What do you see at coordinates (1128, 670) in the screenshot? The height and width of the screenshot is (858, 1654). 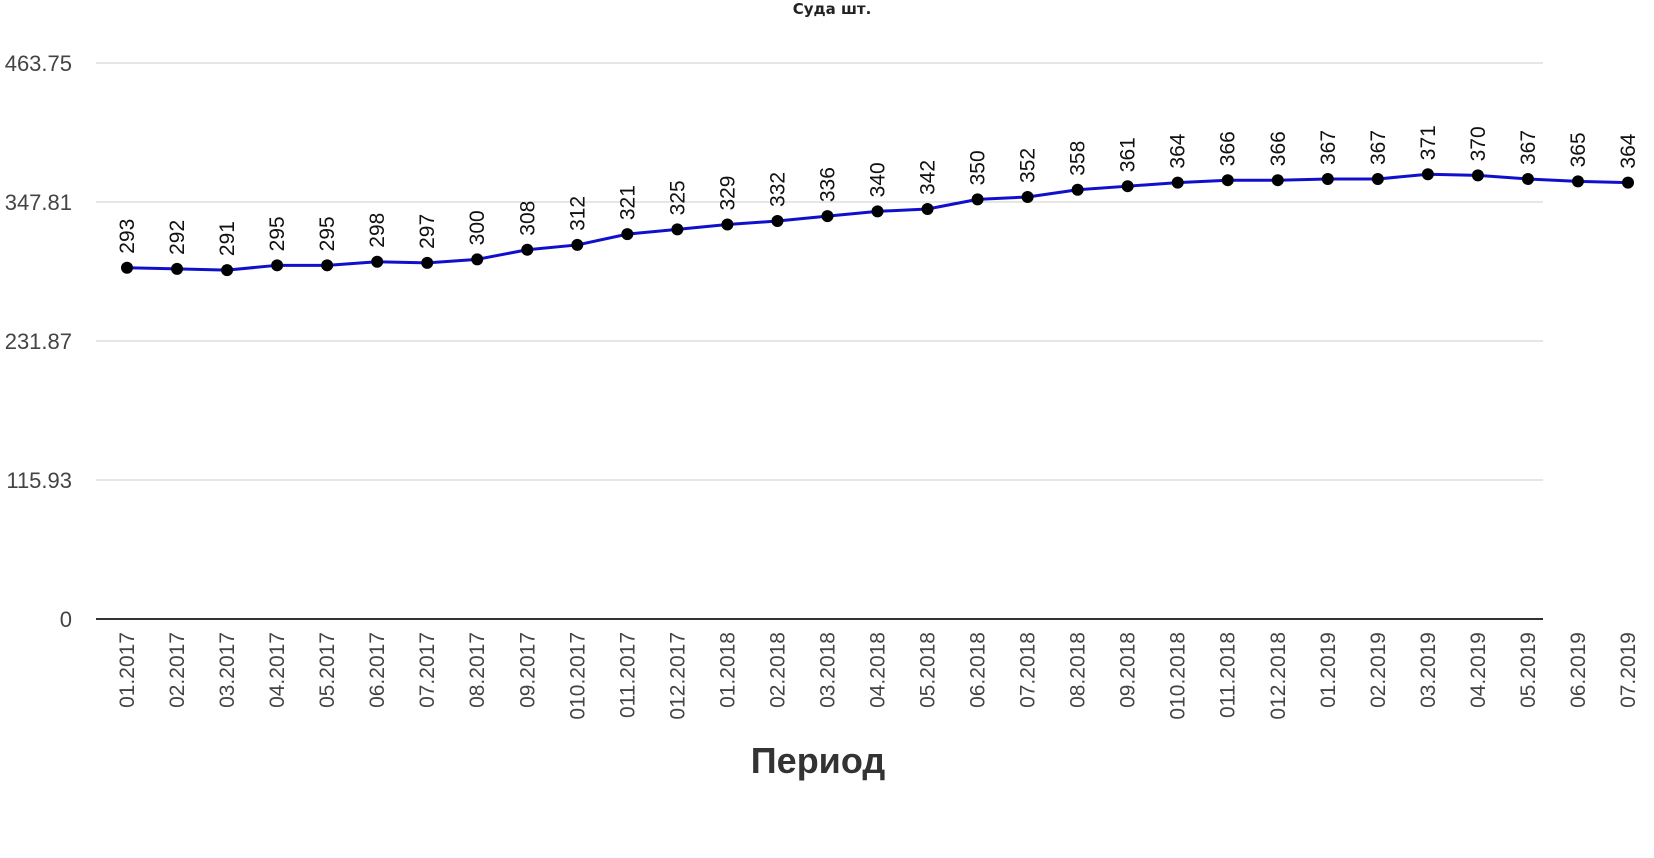 I see `x-tick-label: 09.2018` at bounding box center [1128, 670].